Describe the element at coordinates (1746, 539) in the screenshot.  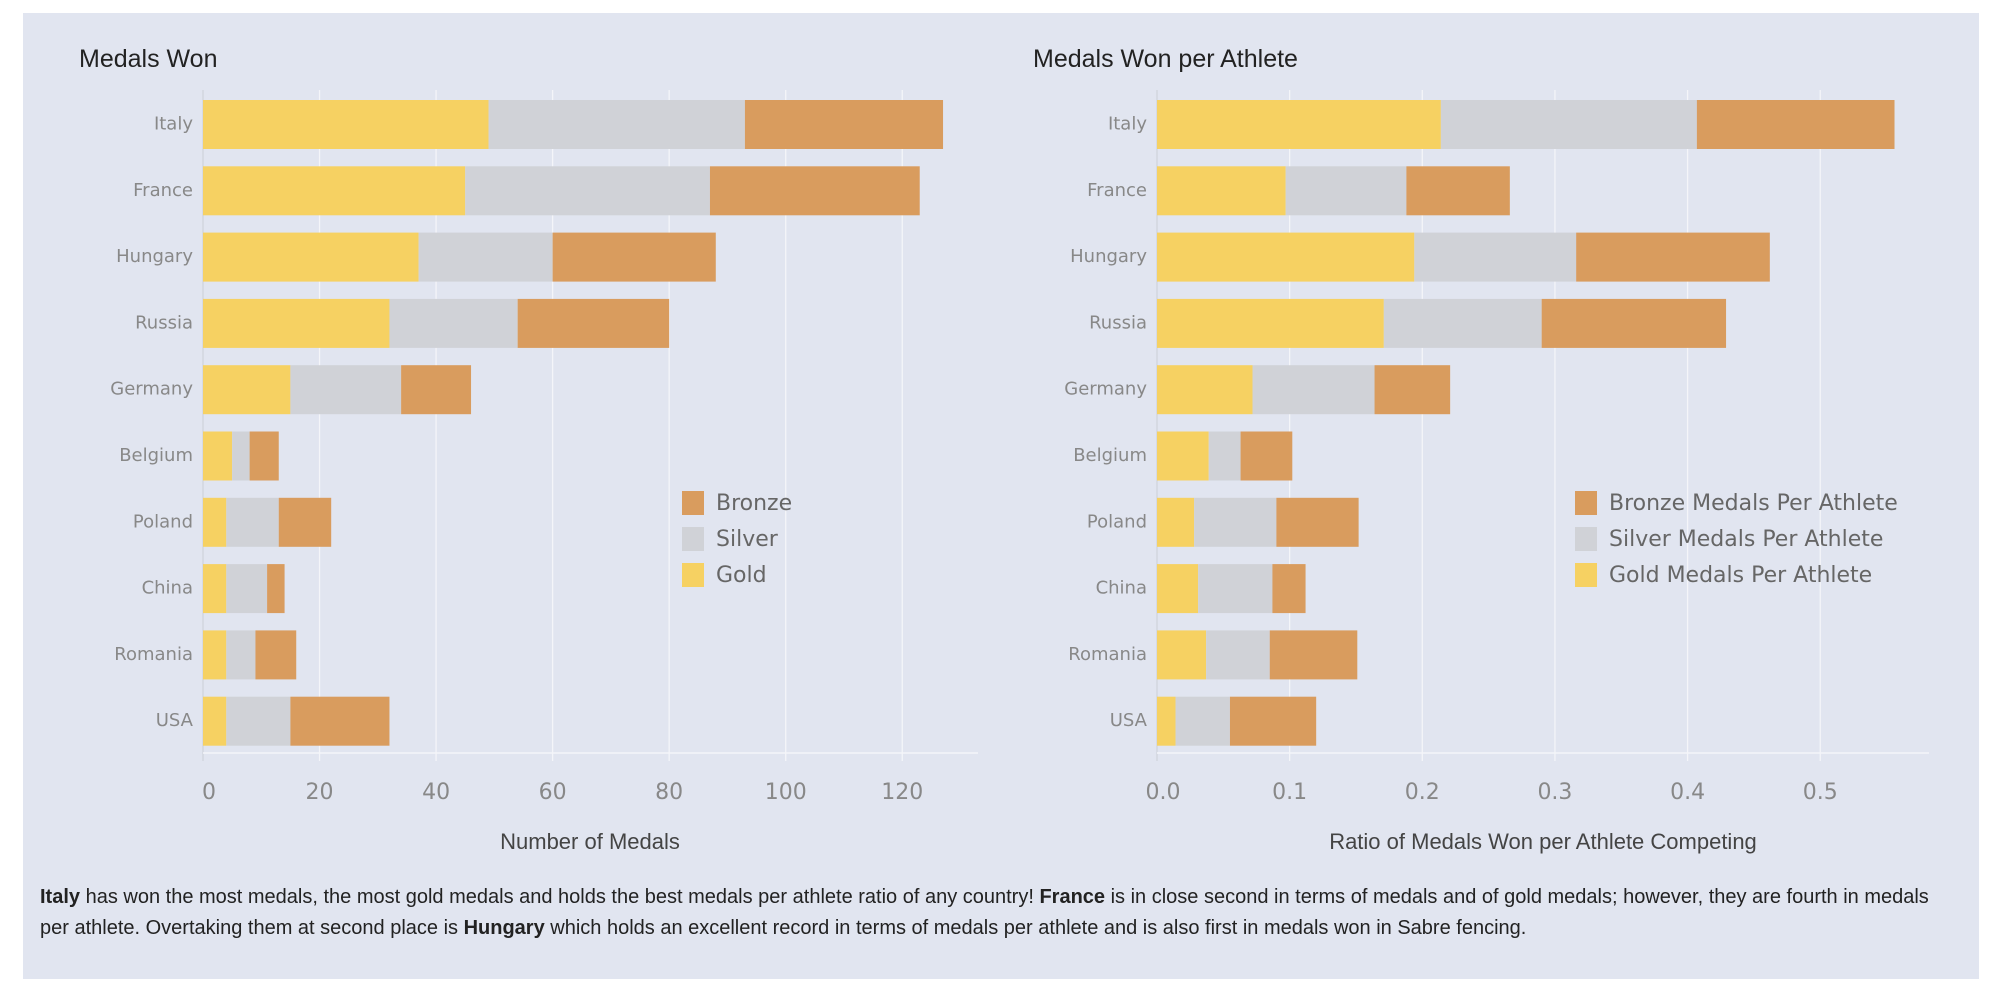
I see `legend-label: Silver Medals Per Athlete` at that location.